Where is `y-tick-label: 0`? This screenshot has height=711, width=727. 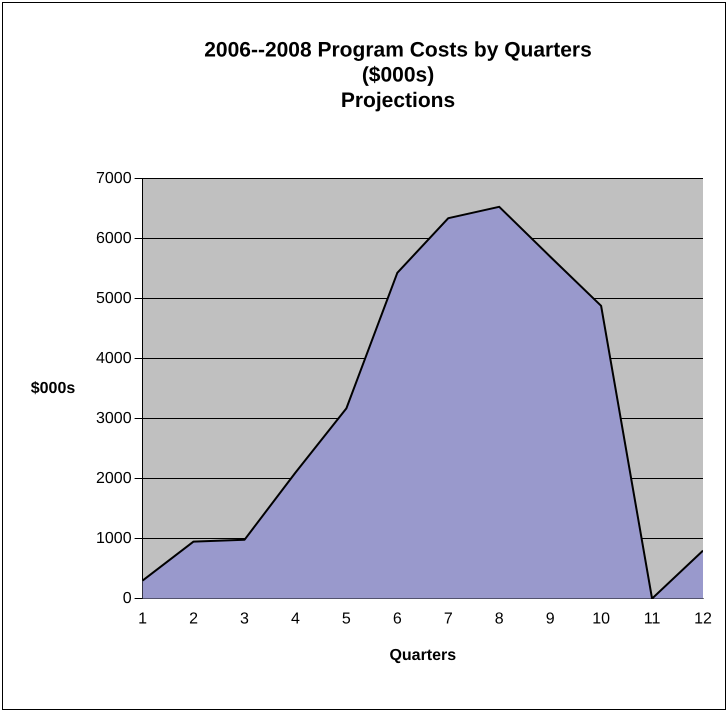
y-tick-label: 0 is located at coordinates (127, 599).